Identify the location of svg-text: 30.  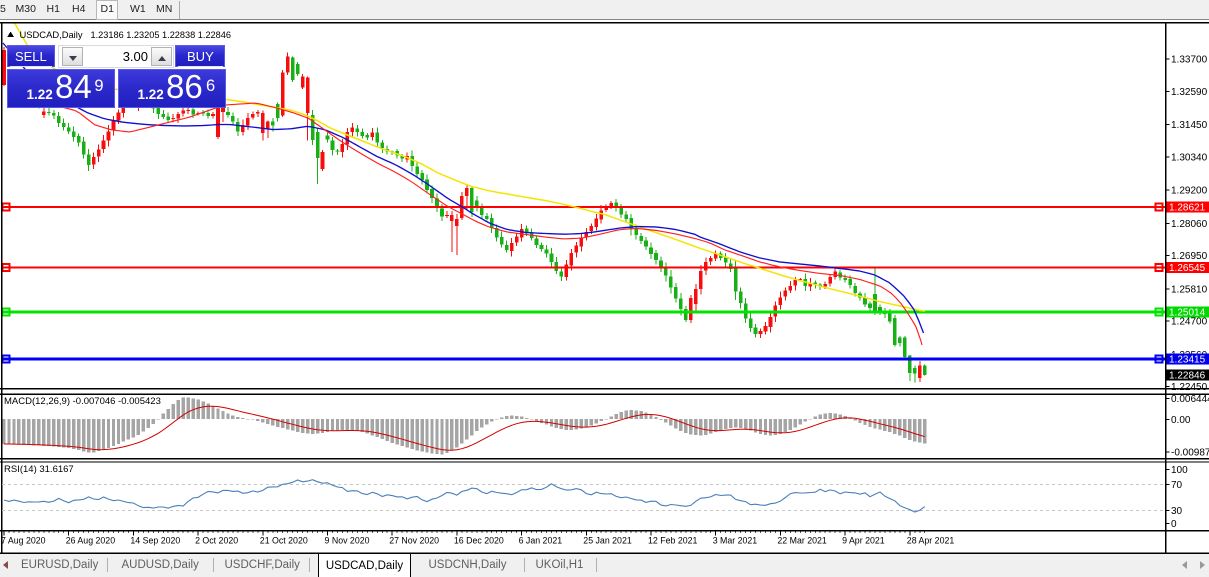
(1177, 511).